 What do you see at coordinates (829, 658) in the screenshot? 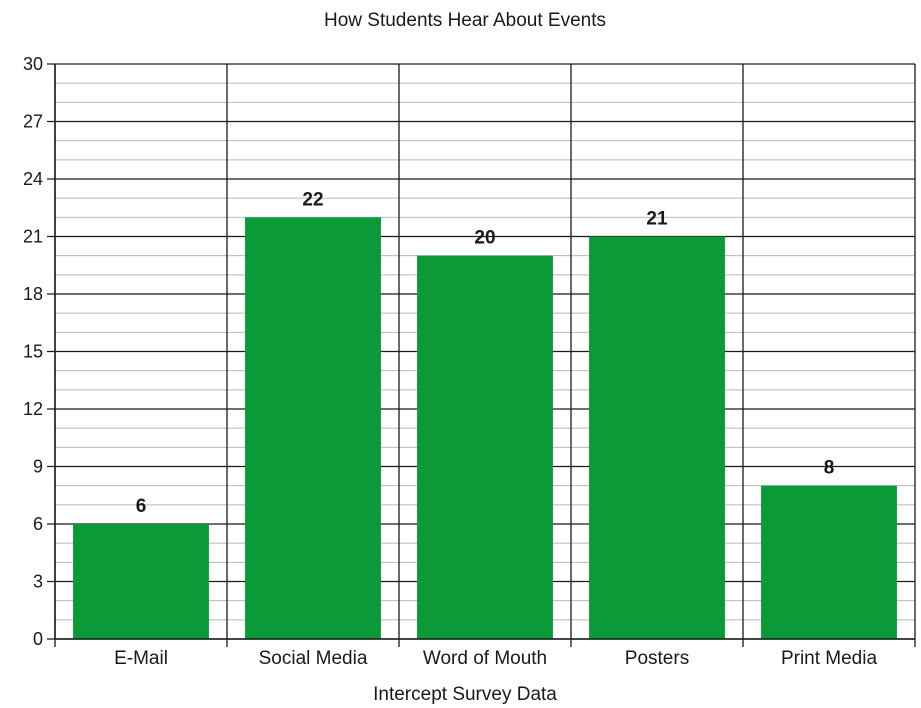
I see `x-tick-label: Print Media` at bounding box center [829, 658].